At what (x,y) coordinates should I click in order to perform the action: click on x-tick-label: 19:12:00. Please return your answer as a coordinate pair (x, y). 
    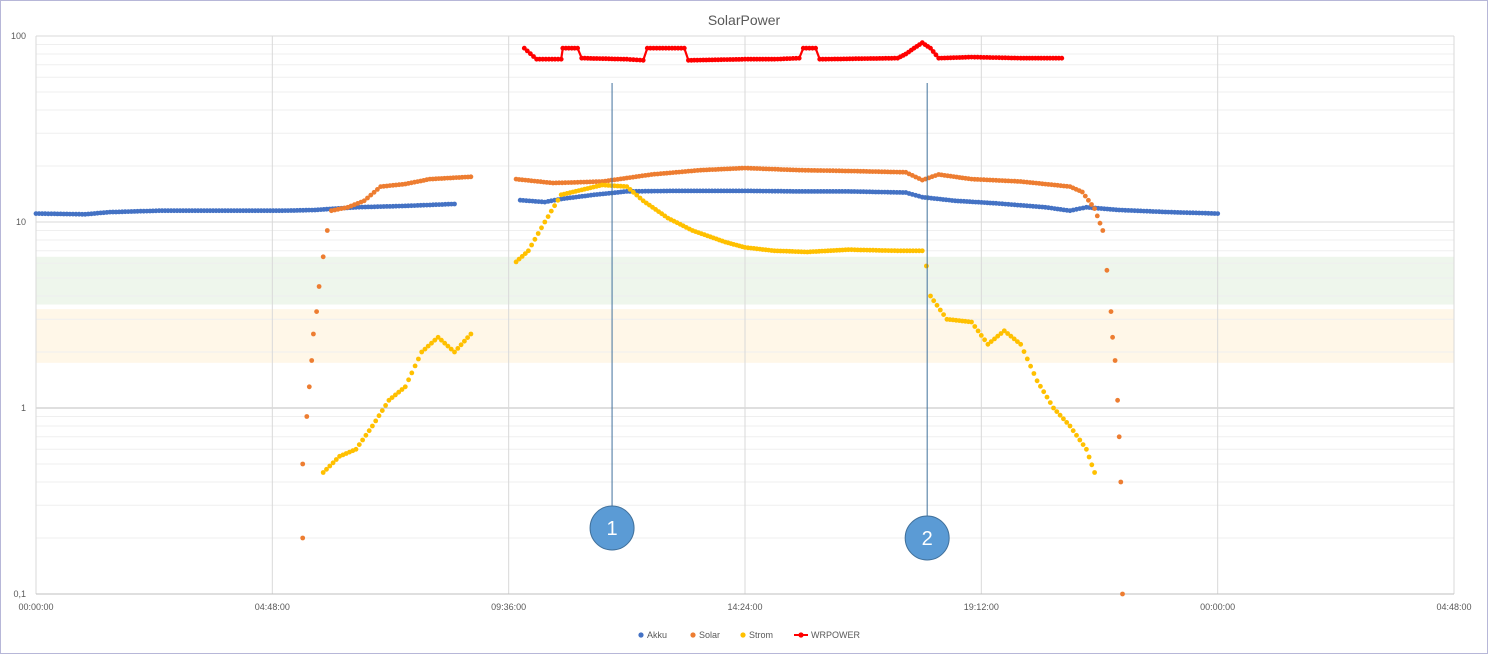
    Looking at the image, I should click on (981, 607).